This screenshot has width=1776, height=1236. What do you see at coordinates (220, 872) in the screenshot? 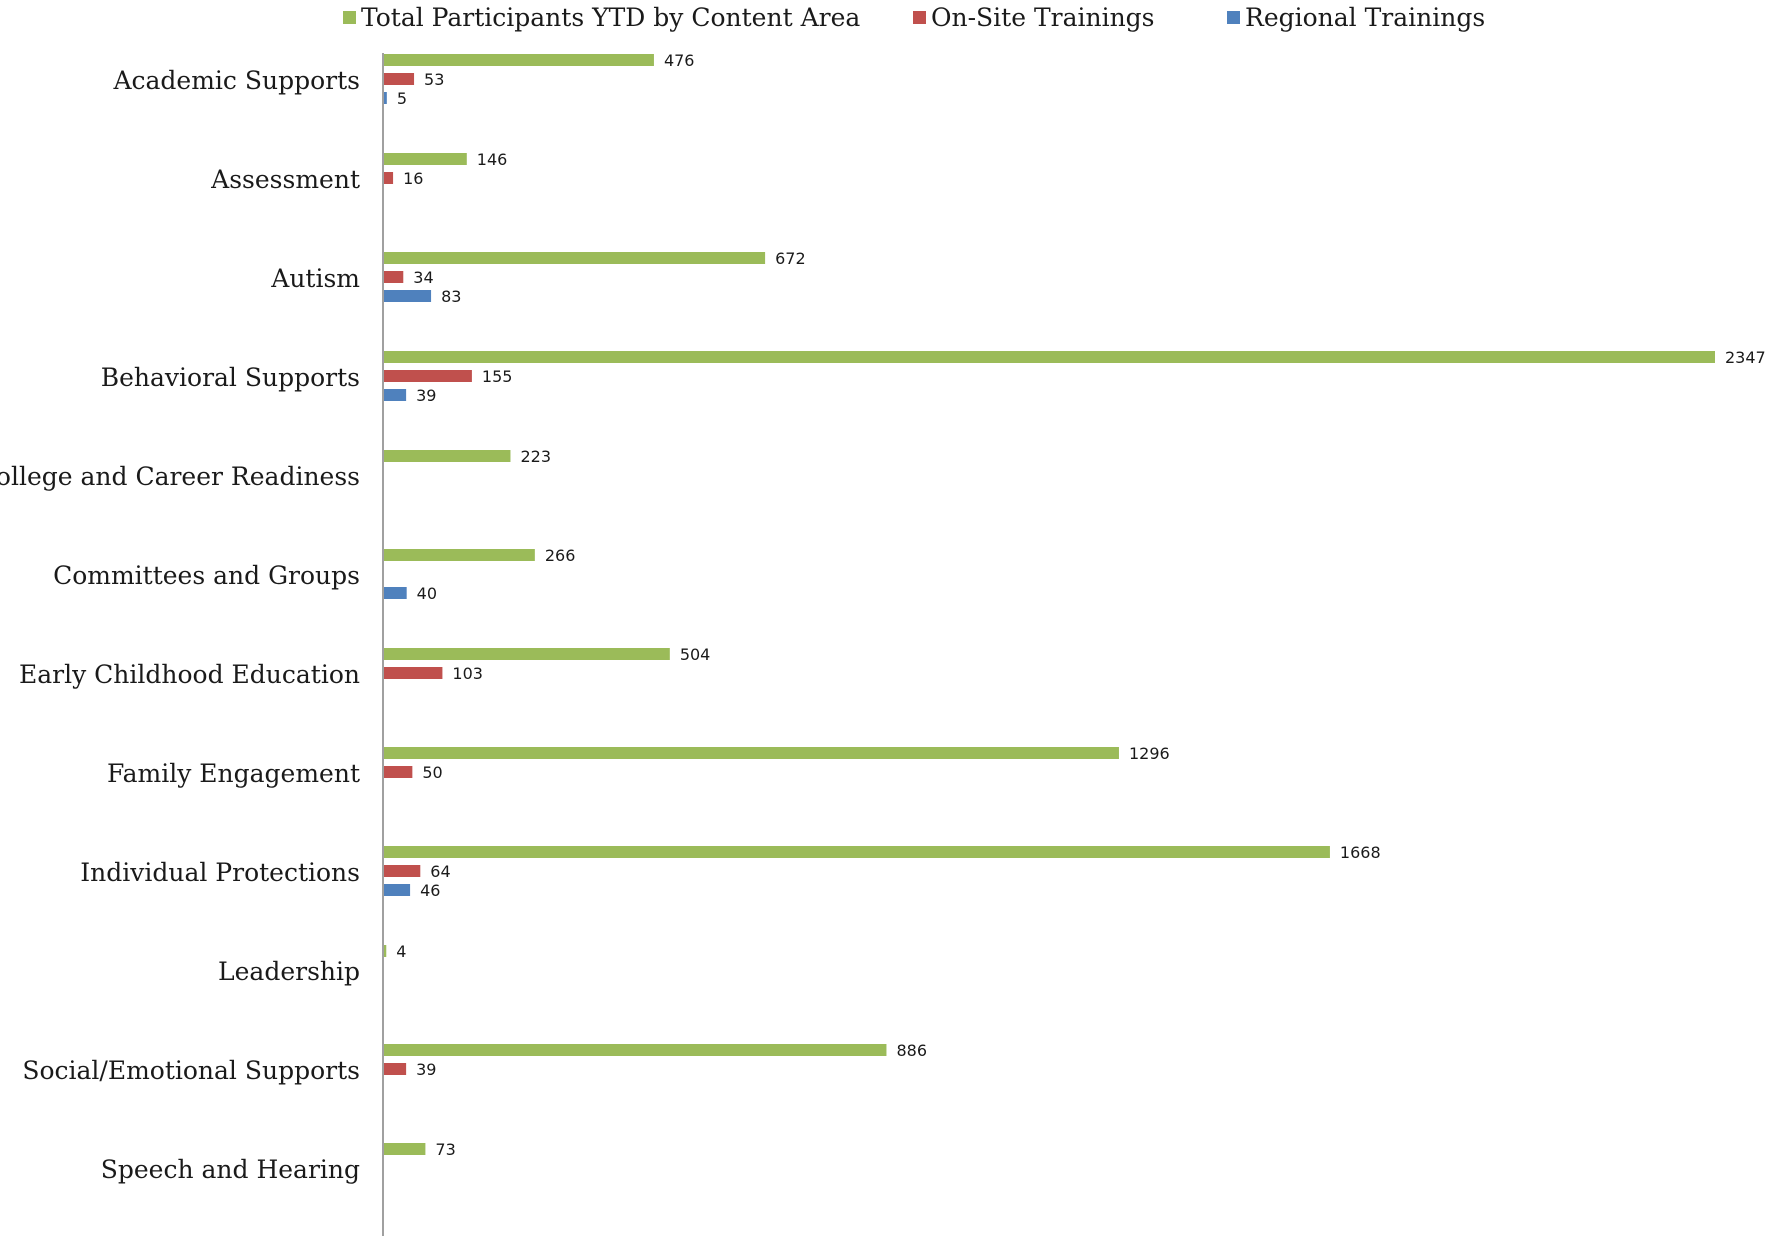
I see `category-label: Individual Protections` at bounding box center [220, 872].